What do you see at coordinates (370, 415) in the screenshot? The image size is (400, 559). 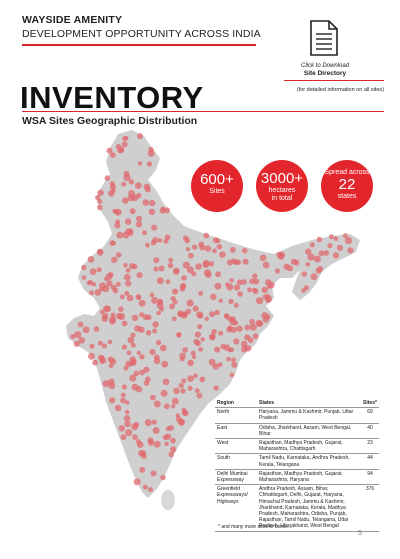 I see `sites-cell: 69` at bounding box center [370, 415].